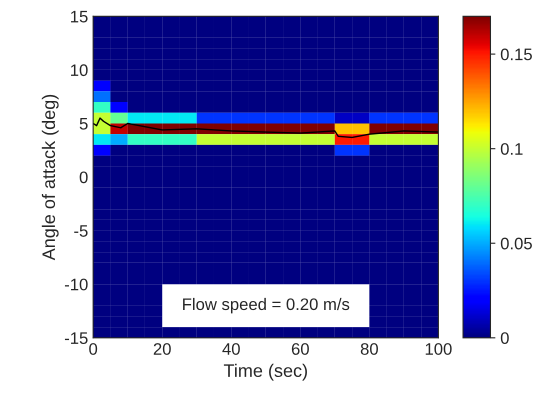 The width and height of the screenshot is (548, 407). I want to click on x-tick-label: 60, so click(300, 349).